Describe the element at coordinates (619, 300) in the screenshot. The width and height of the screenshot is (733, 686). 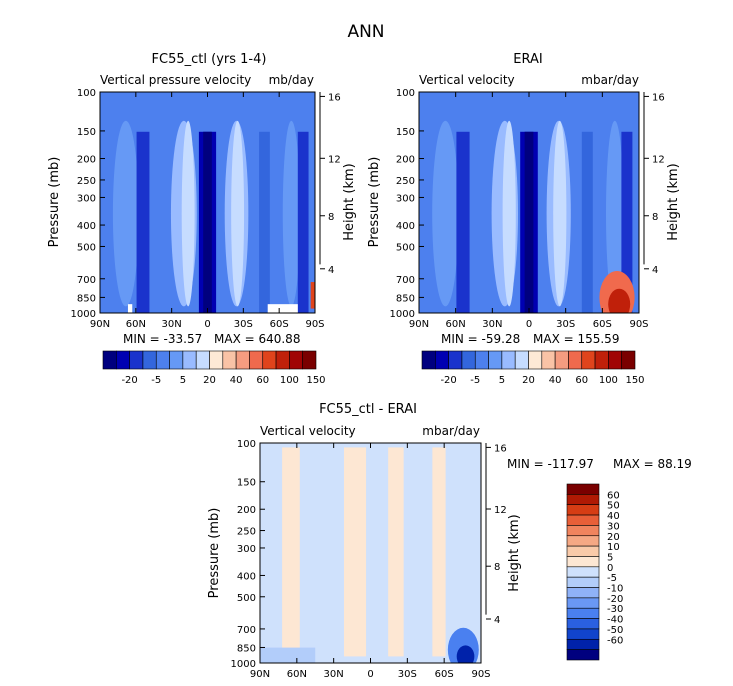
I see `field-positive-patch` at that location.